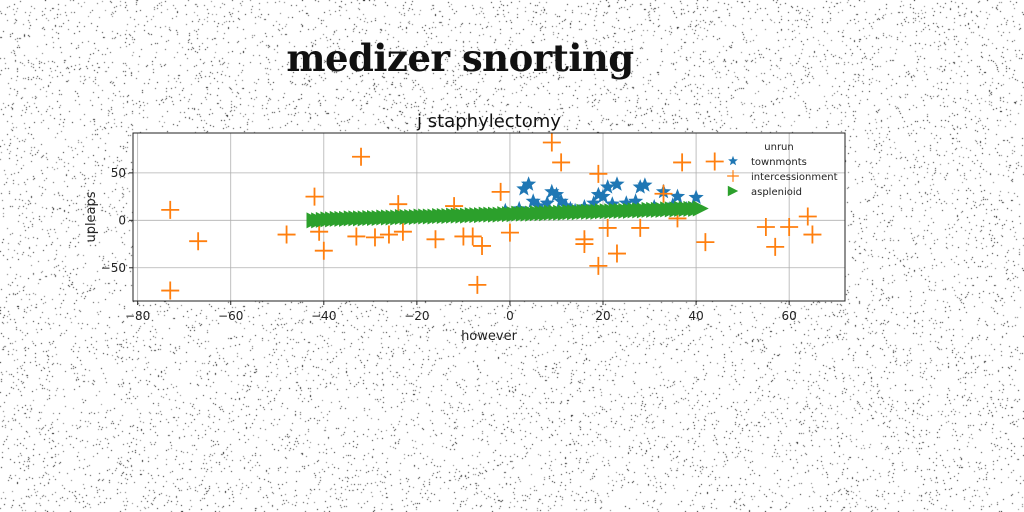 This screenshot has height=512, width=1024. I want to click on x-tick-label: 0, so click(510, 316).